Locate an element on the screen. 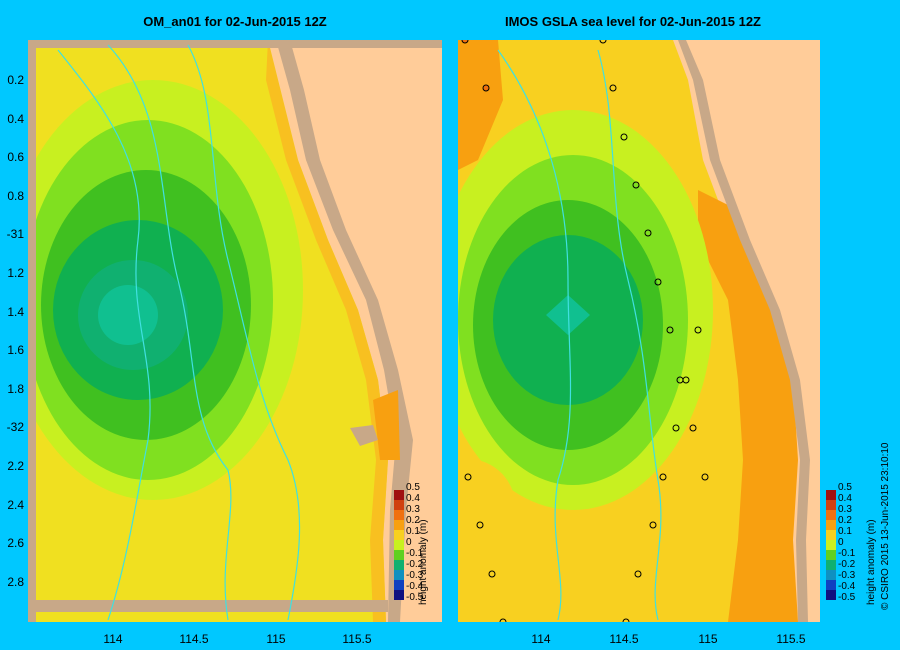 This screenshot has width=900, height=650. longitude-tick-right: 115.5 is located at coordinates (791, 639).